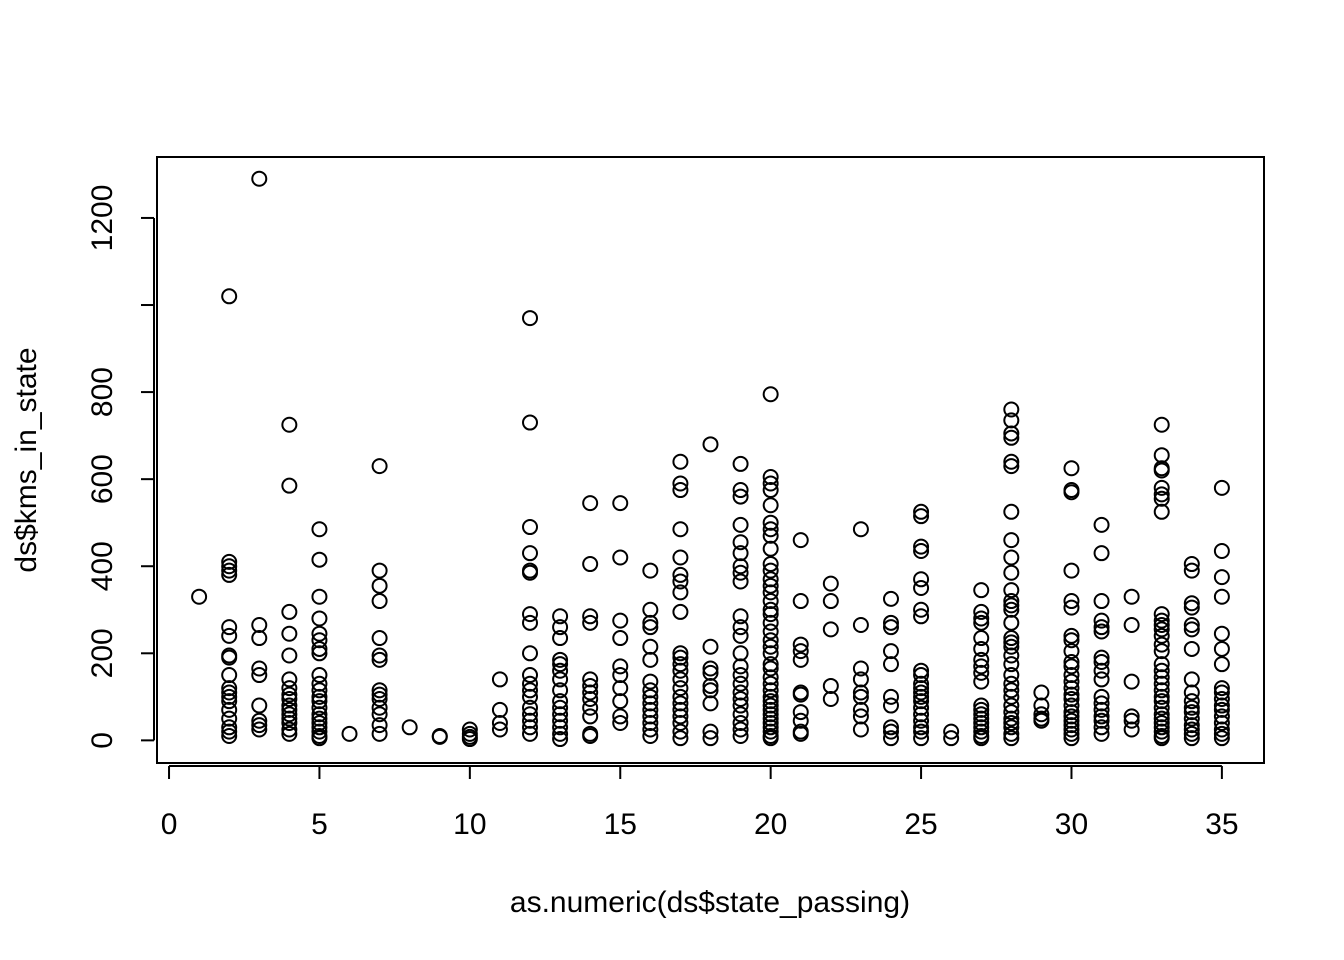 The width and height of the screenshot is (1344, 960). What do you see at coordinates (620, 824) in the screenshot?
I see `x-tick-label: 15` at bounding box center [620, 824].